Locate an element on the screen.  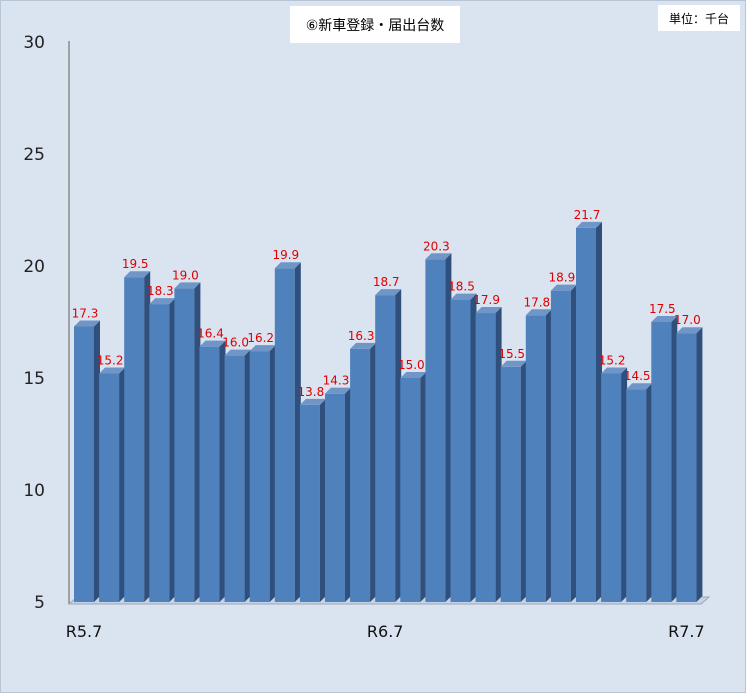
data-label: 18.9 is located at coordinates (562, 278).